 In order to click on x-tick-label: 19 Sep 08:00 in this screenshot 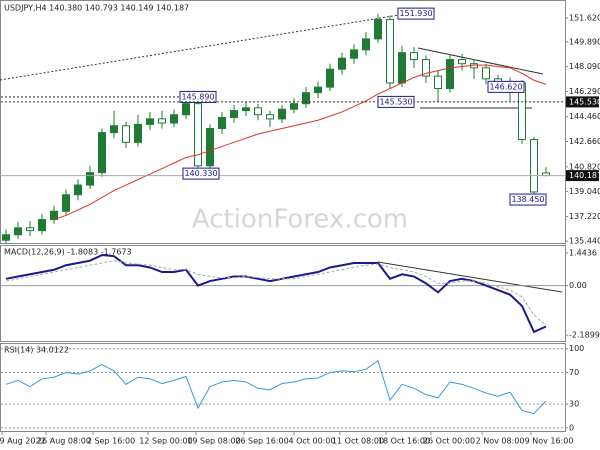, I will do `click(213, 441)`.